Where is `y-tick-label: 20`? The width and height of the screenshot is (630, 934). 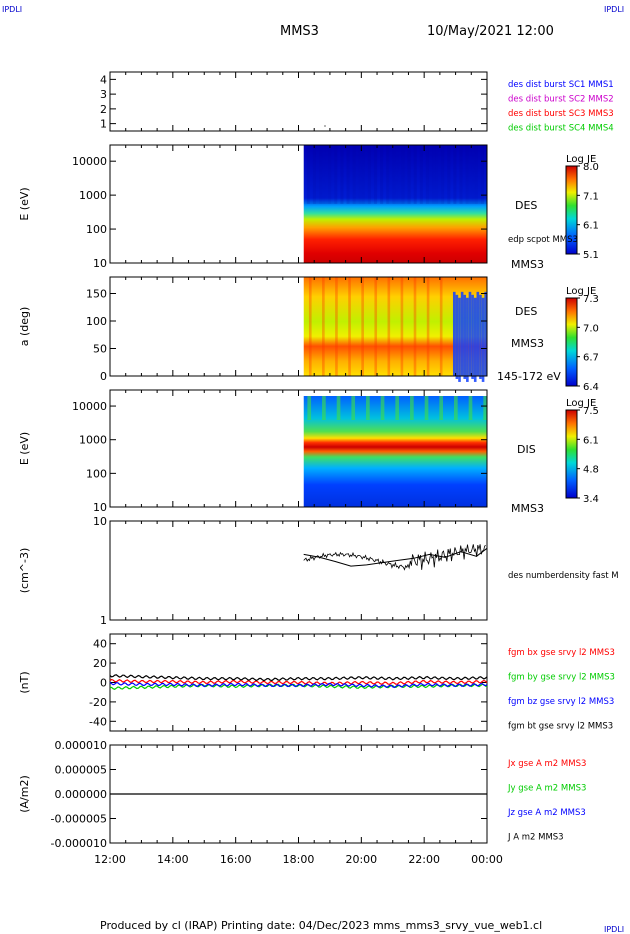 y-tick-label: 20 is located at coordinates (100, 663).